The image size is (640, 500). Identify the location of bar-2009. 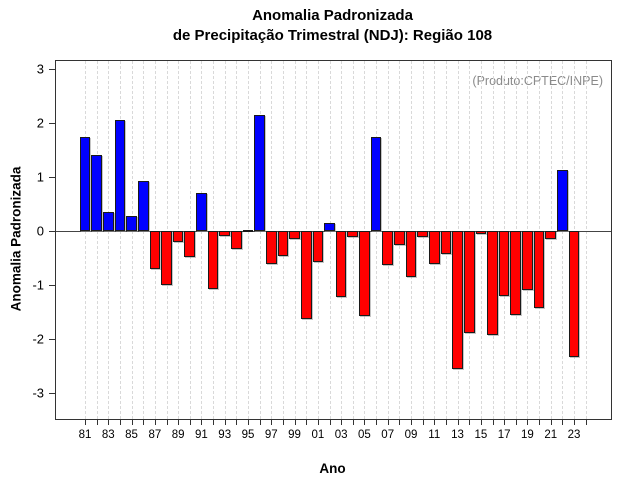
(411, 254).